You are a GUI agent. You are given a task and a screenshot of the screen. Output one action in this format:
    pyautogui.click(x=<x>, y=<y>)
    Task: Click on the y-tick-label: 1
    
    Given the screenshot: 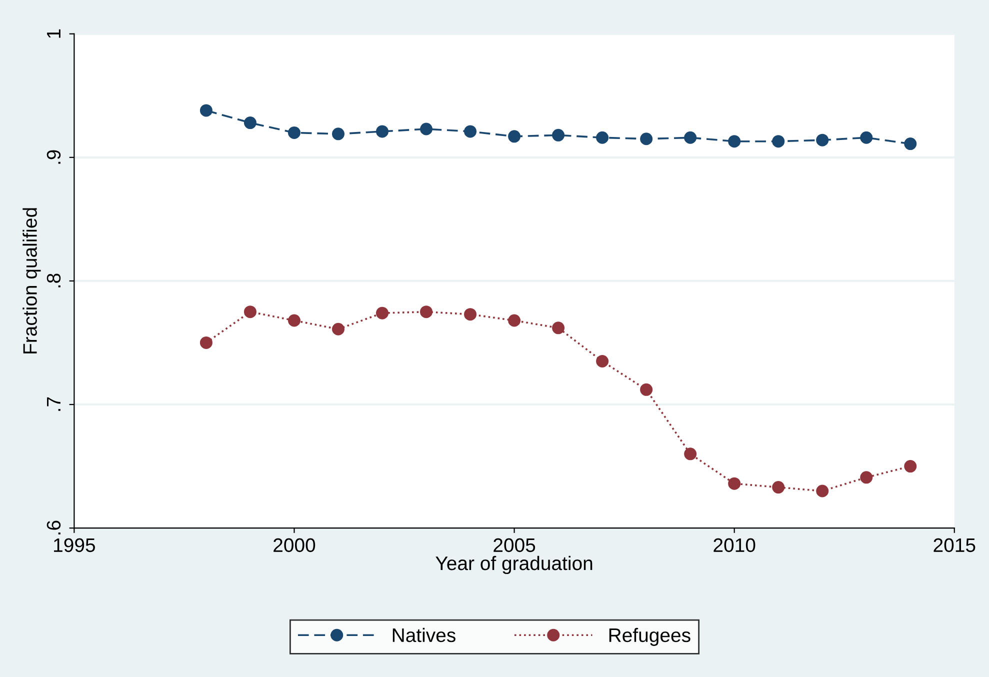 What is the action you would take?
    pyautogui.click(x=53, y=33)
    